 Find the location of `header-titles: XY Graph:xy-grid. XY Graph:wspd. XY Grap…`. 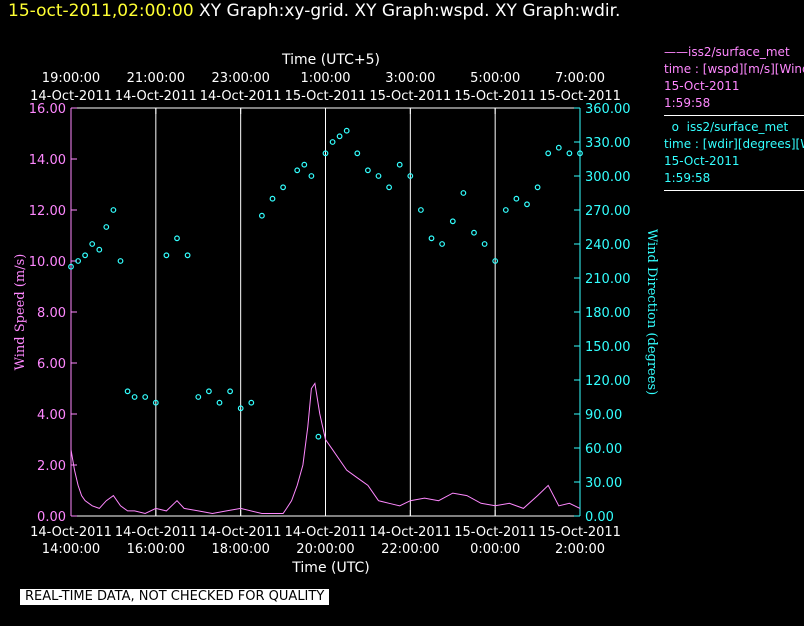

header-titles: XY Graph:xy-grid. XY Graph:wspd. XY Grap… is located at coordinates (407, 11).